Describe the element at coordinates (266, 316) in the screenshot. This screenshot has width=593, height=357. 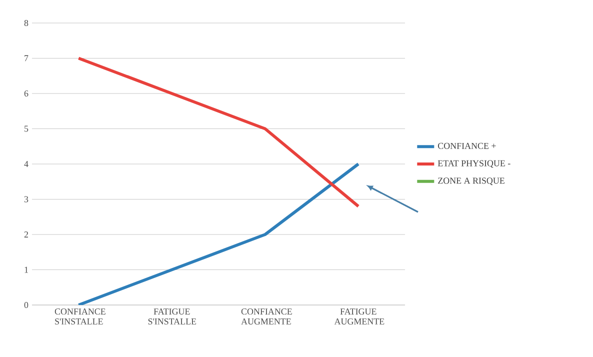
I see `x-tick-label: CONFIANCE AUGMENTE` at that location.